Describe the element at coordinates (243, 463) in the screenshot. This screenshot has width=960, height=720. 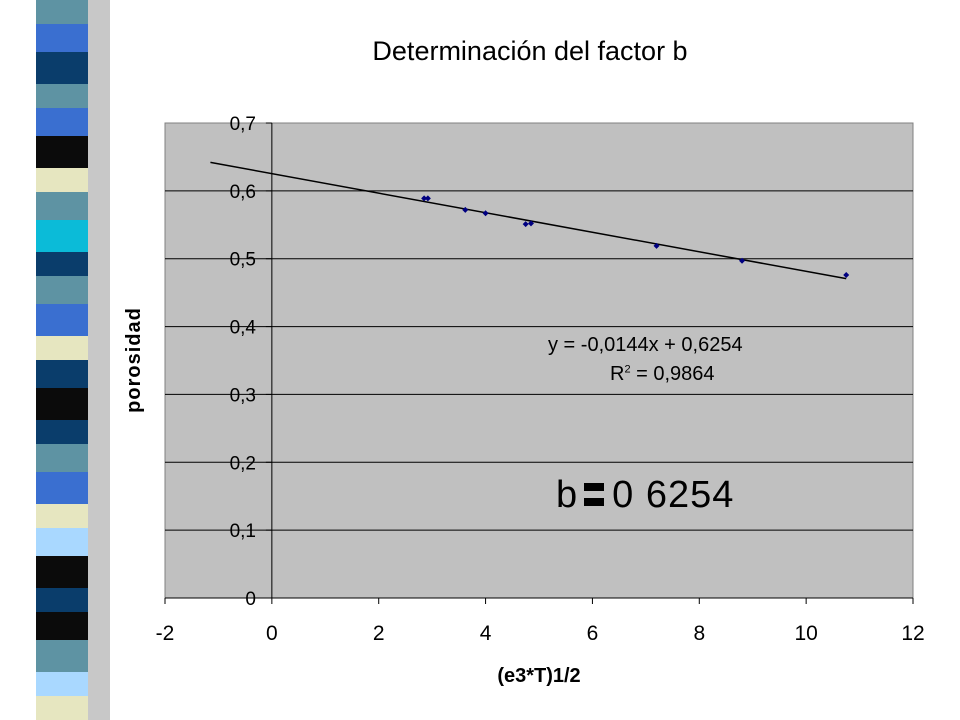
I see `y-tick-label: 0,2` at that location.